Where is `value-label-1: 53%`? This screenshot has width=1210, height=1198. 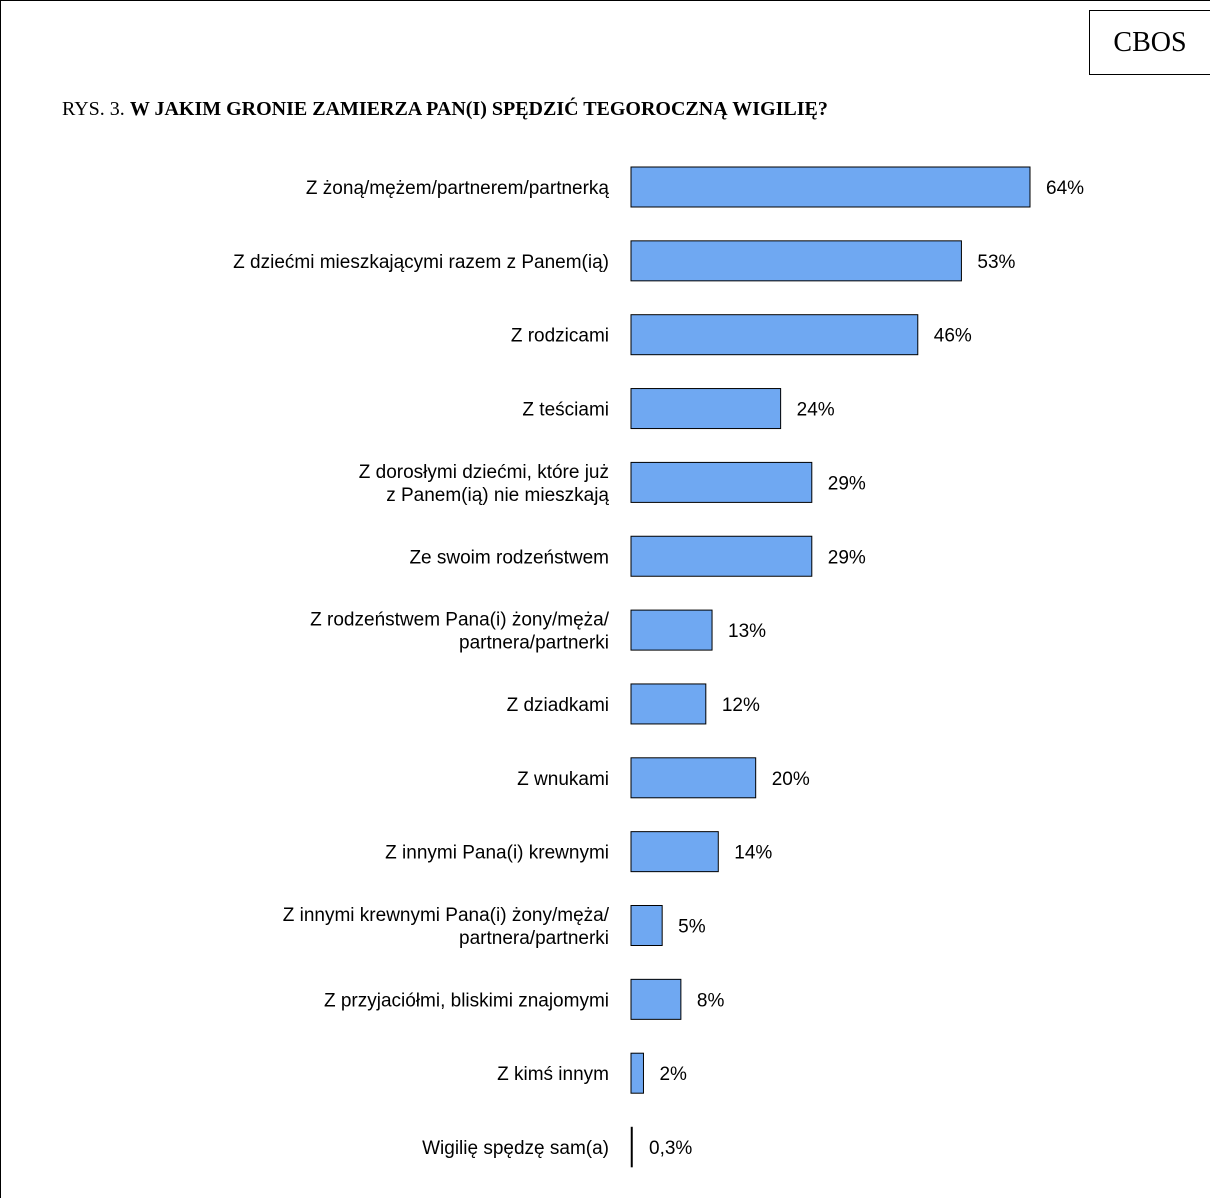 value-label-1: 53% is located at coordinates (996, 262).